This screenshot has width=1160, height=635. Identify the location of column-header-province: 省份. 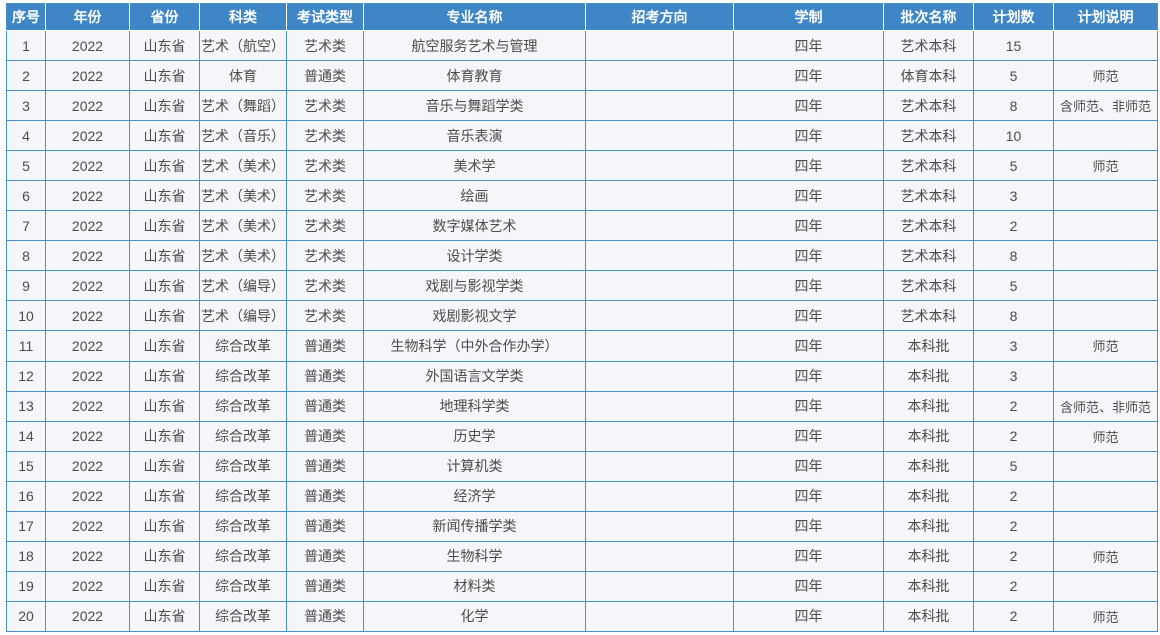
(164, 17).